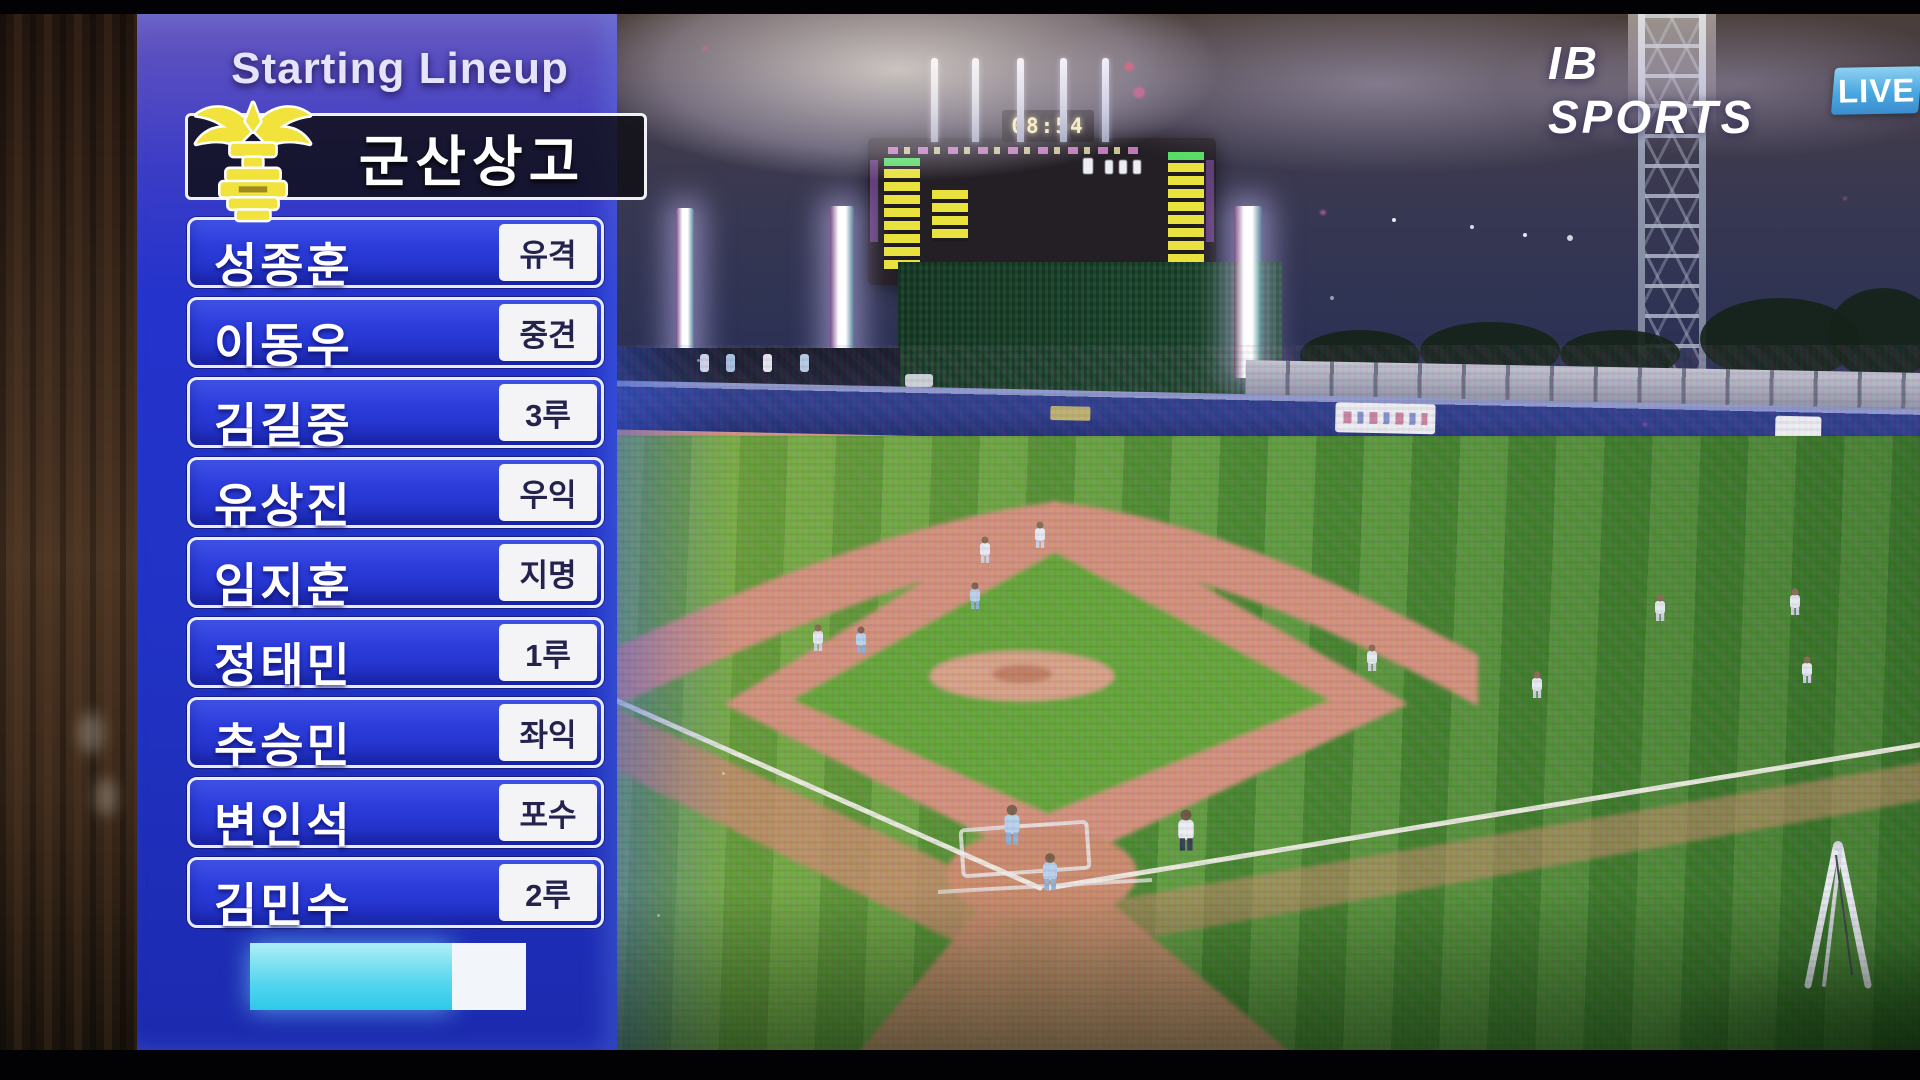  Describe the element at coordinates (283, 745) in the screenshot. I see `player-name: 추승민` at that location.